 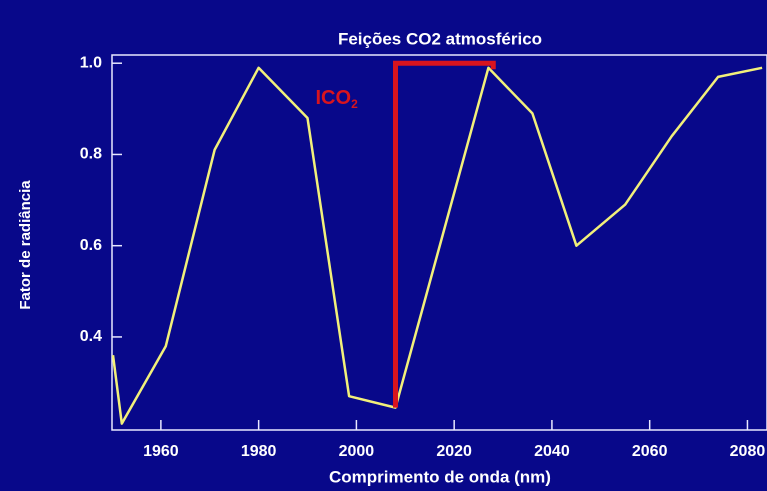 What do you see at coordinates (357, 451) in the screenshot?
I see `x-tick-label: 2000` at bounding box center [357, 451].